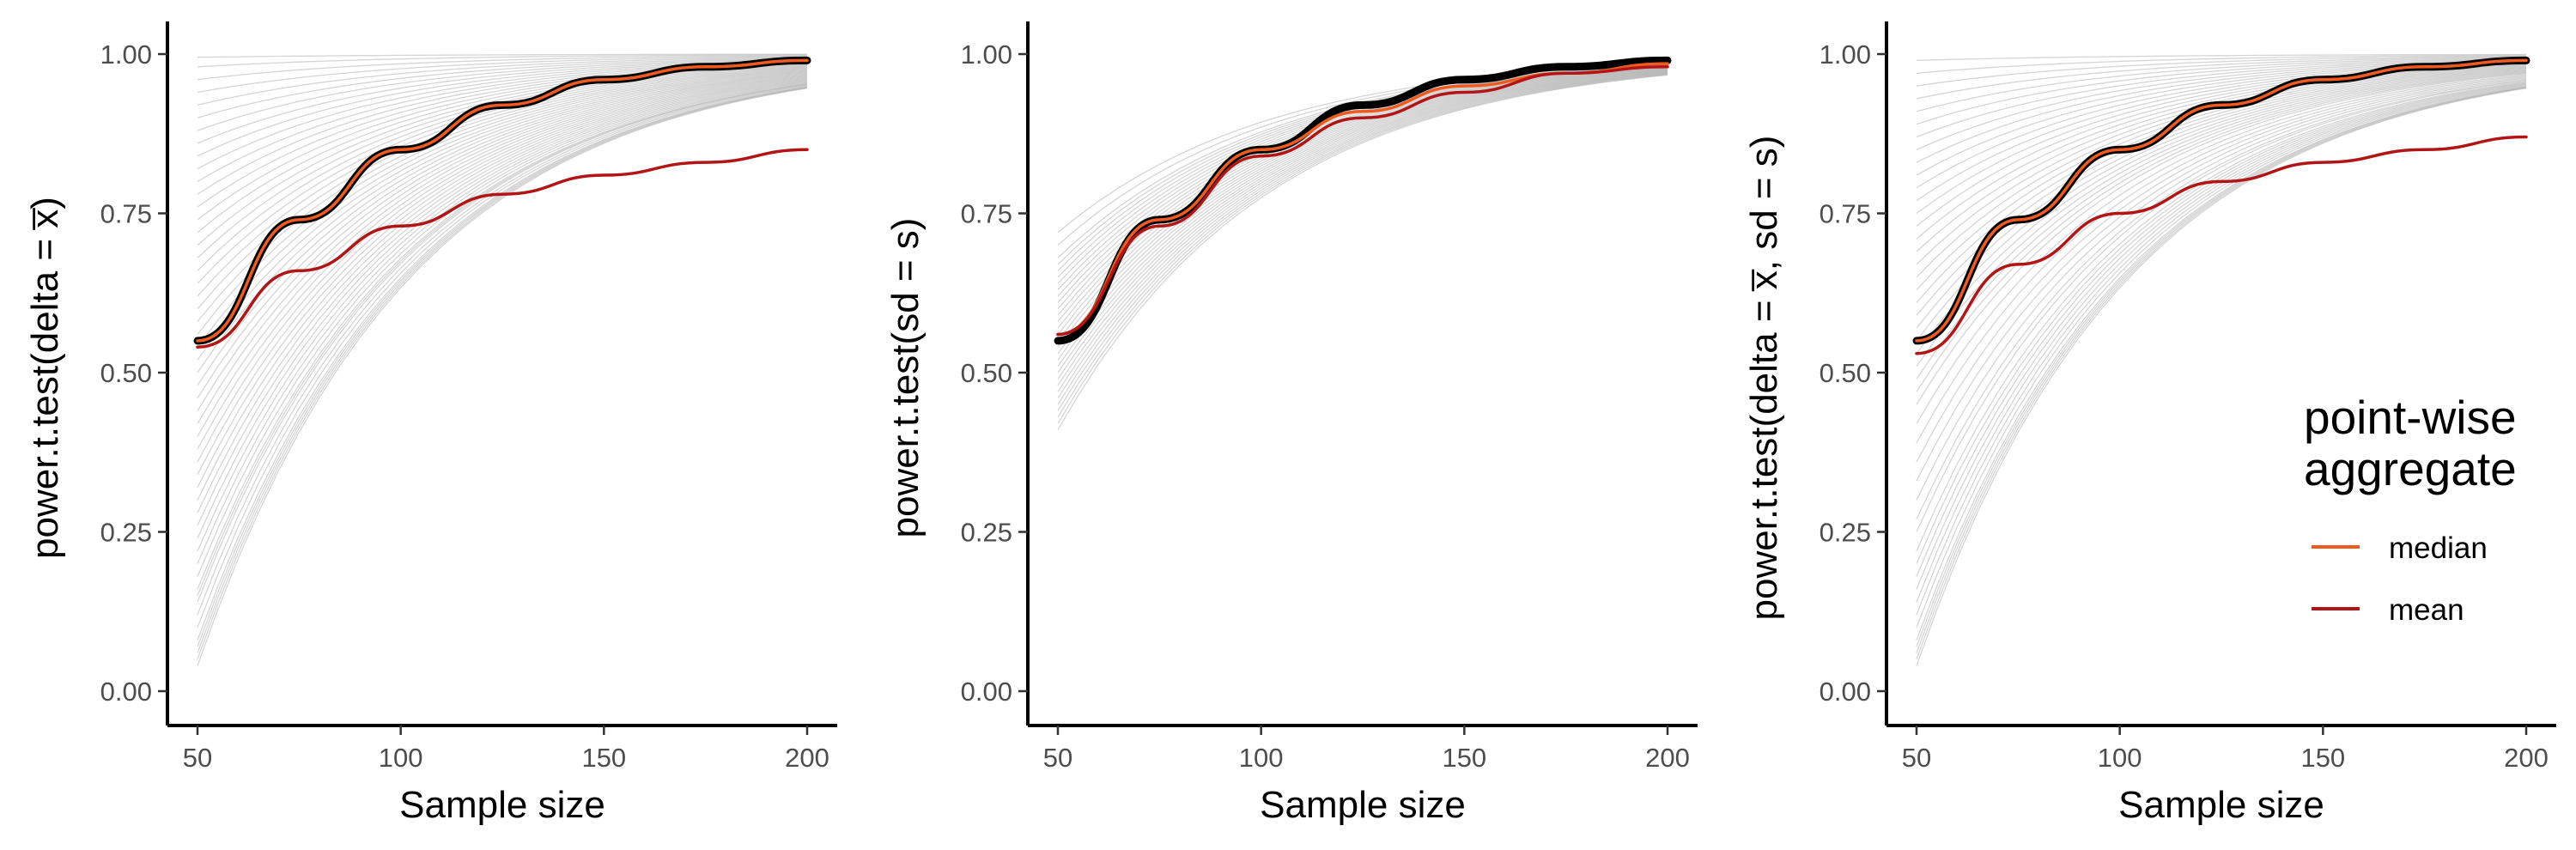 This screenshot has height=850, width=2576. What do you see at coordinates (1764, 378) in the screenshot?
I see `y-axis-title: power.t.test(delta = x̅, sd = s)` at bounding box center [1764, 378].